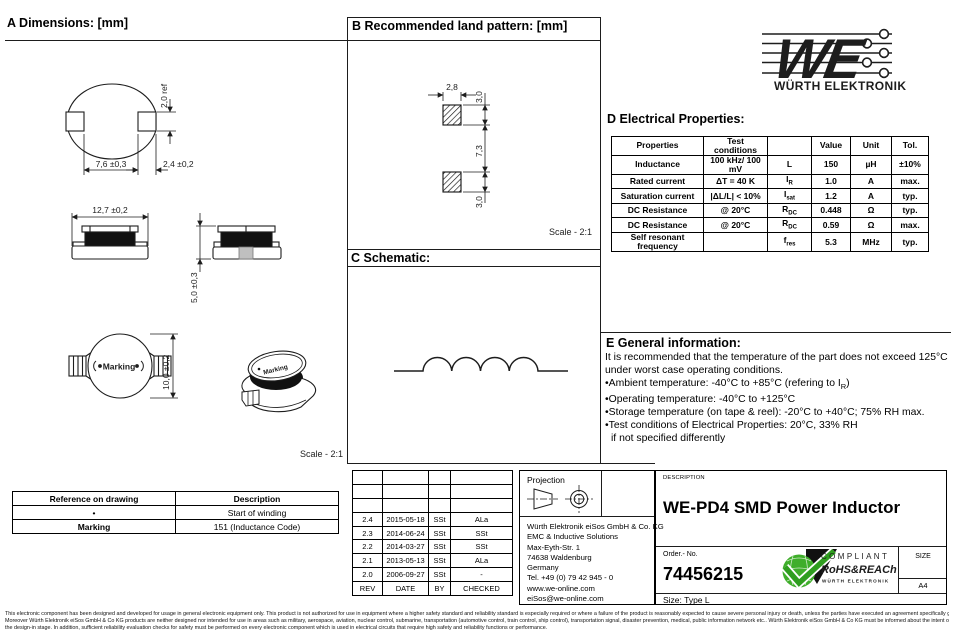  I want to click on compliant-label: COMPLIANT, so click(855, 556).